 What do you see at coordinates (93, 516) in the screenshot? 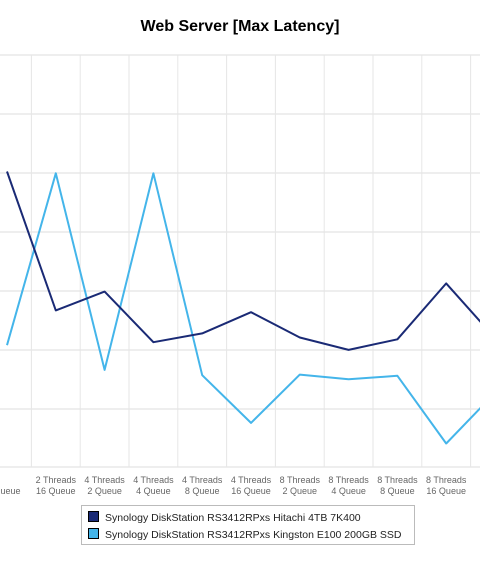
I see `legend-swatch-hitachi` at bounding box center [93, 516].